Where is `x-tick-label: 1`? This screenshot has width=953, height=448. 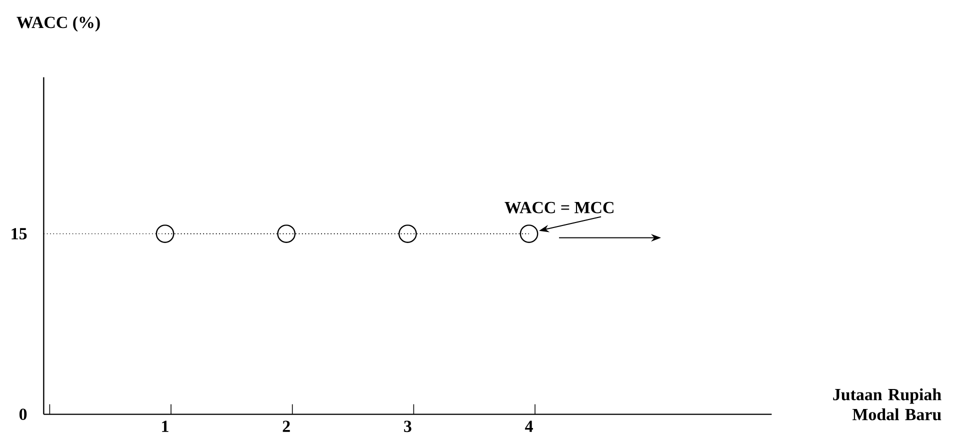
x-tick-label: 1 is located at coordinates (165, 426).